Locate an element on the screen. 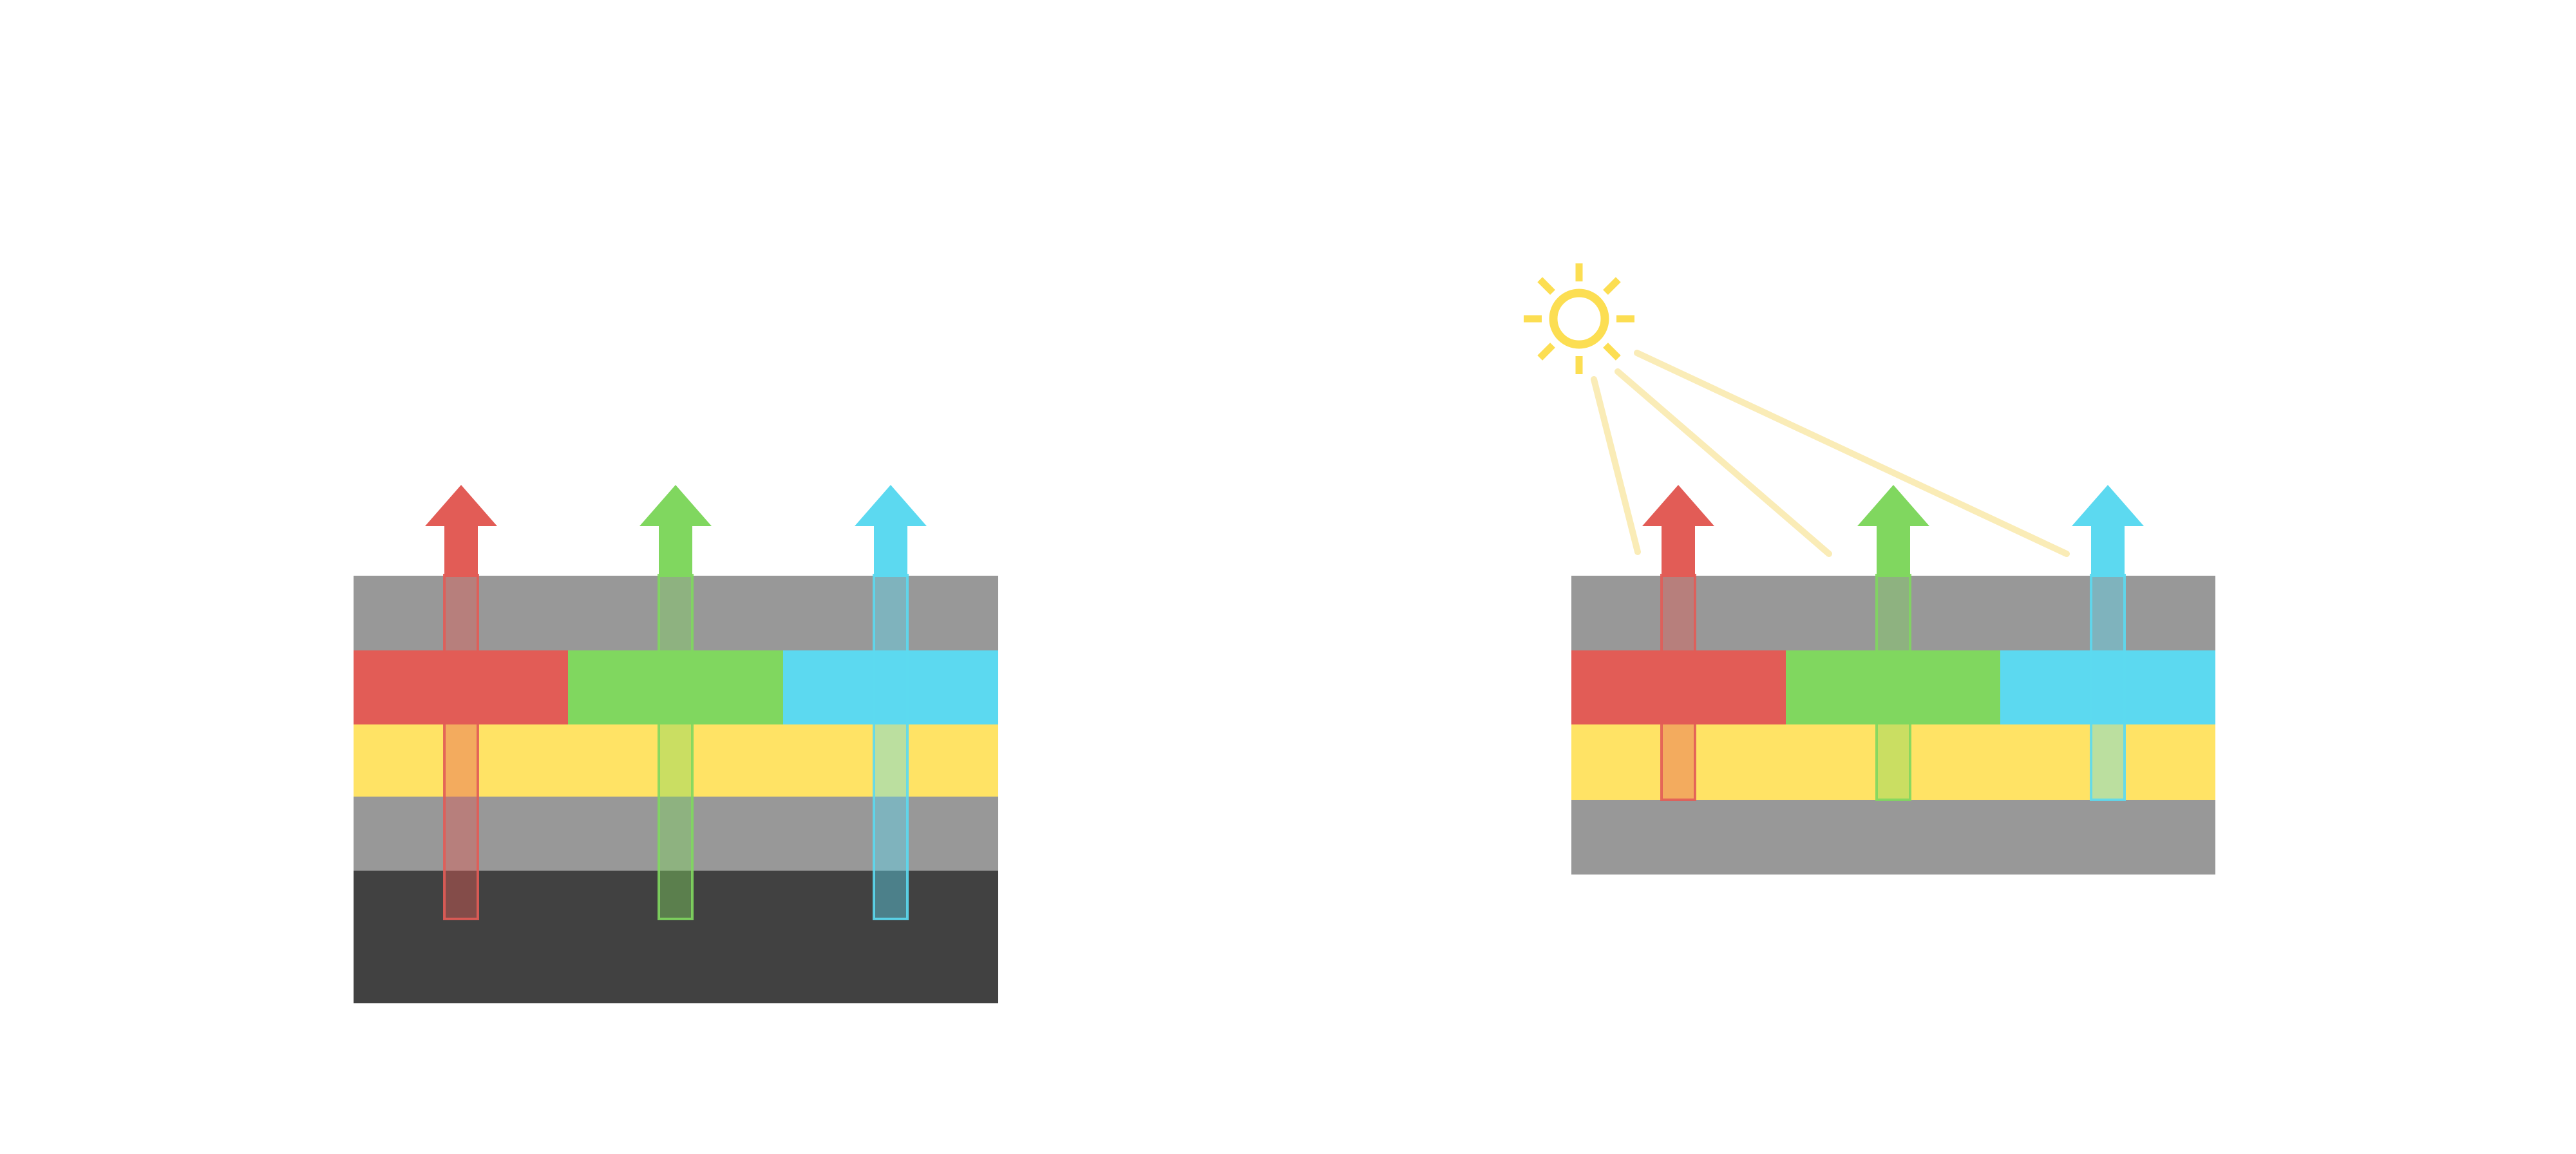  sun-circle is located at coordinates (1579, 318).